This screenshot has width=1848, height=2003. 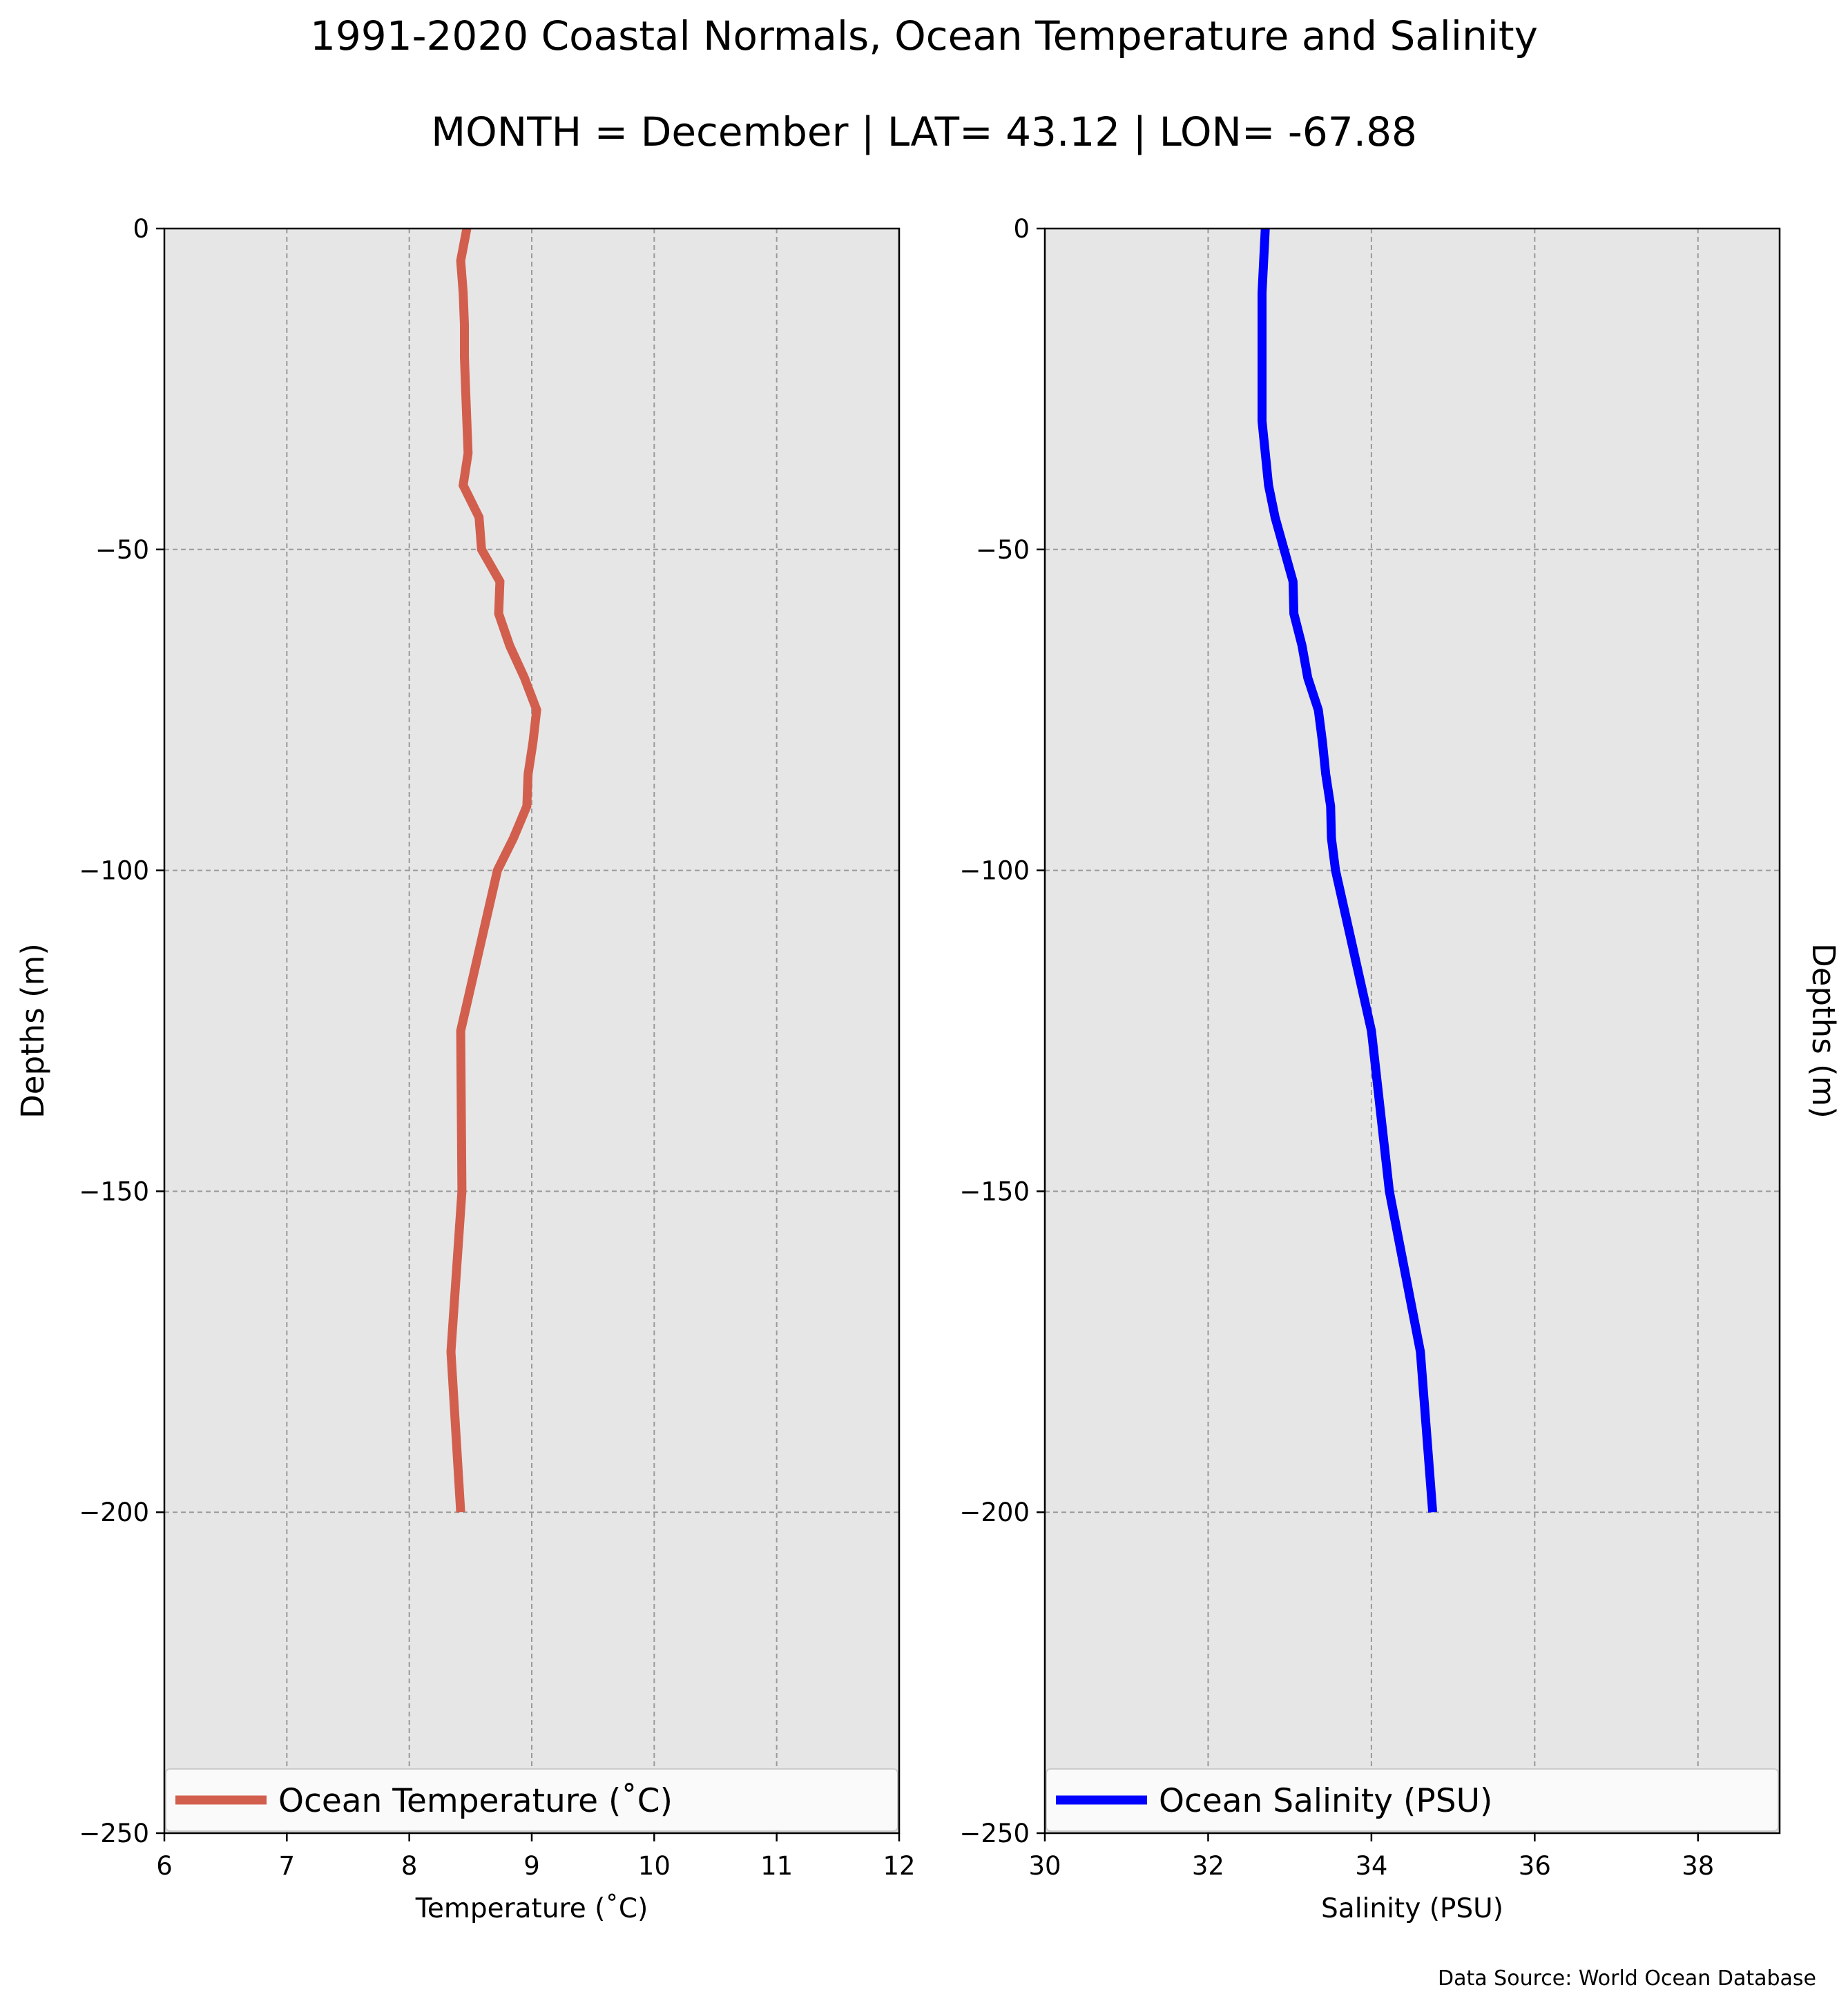 What do you see at coordinates (475, 1801) in the screenshot?
I see `temp-legend-label: Ocean Temperature (˚C)` at bounding box center [475, 1801].